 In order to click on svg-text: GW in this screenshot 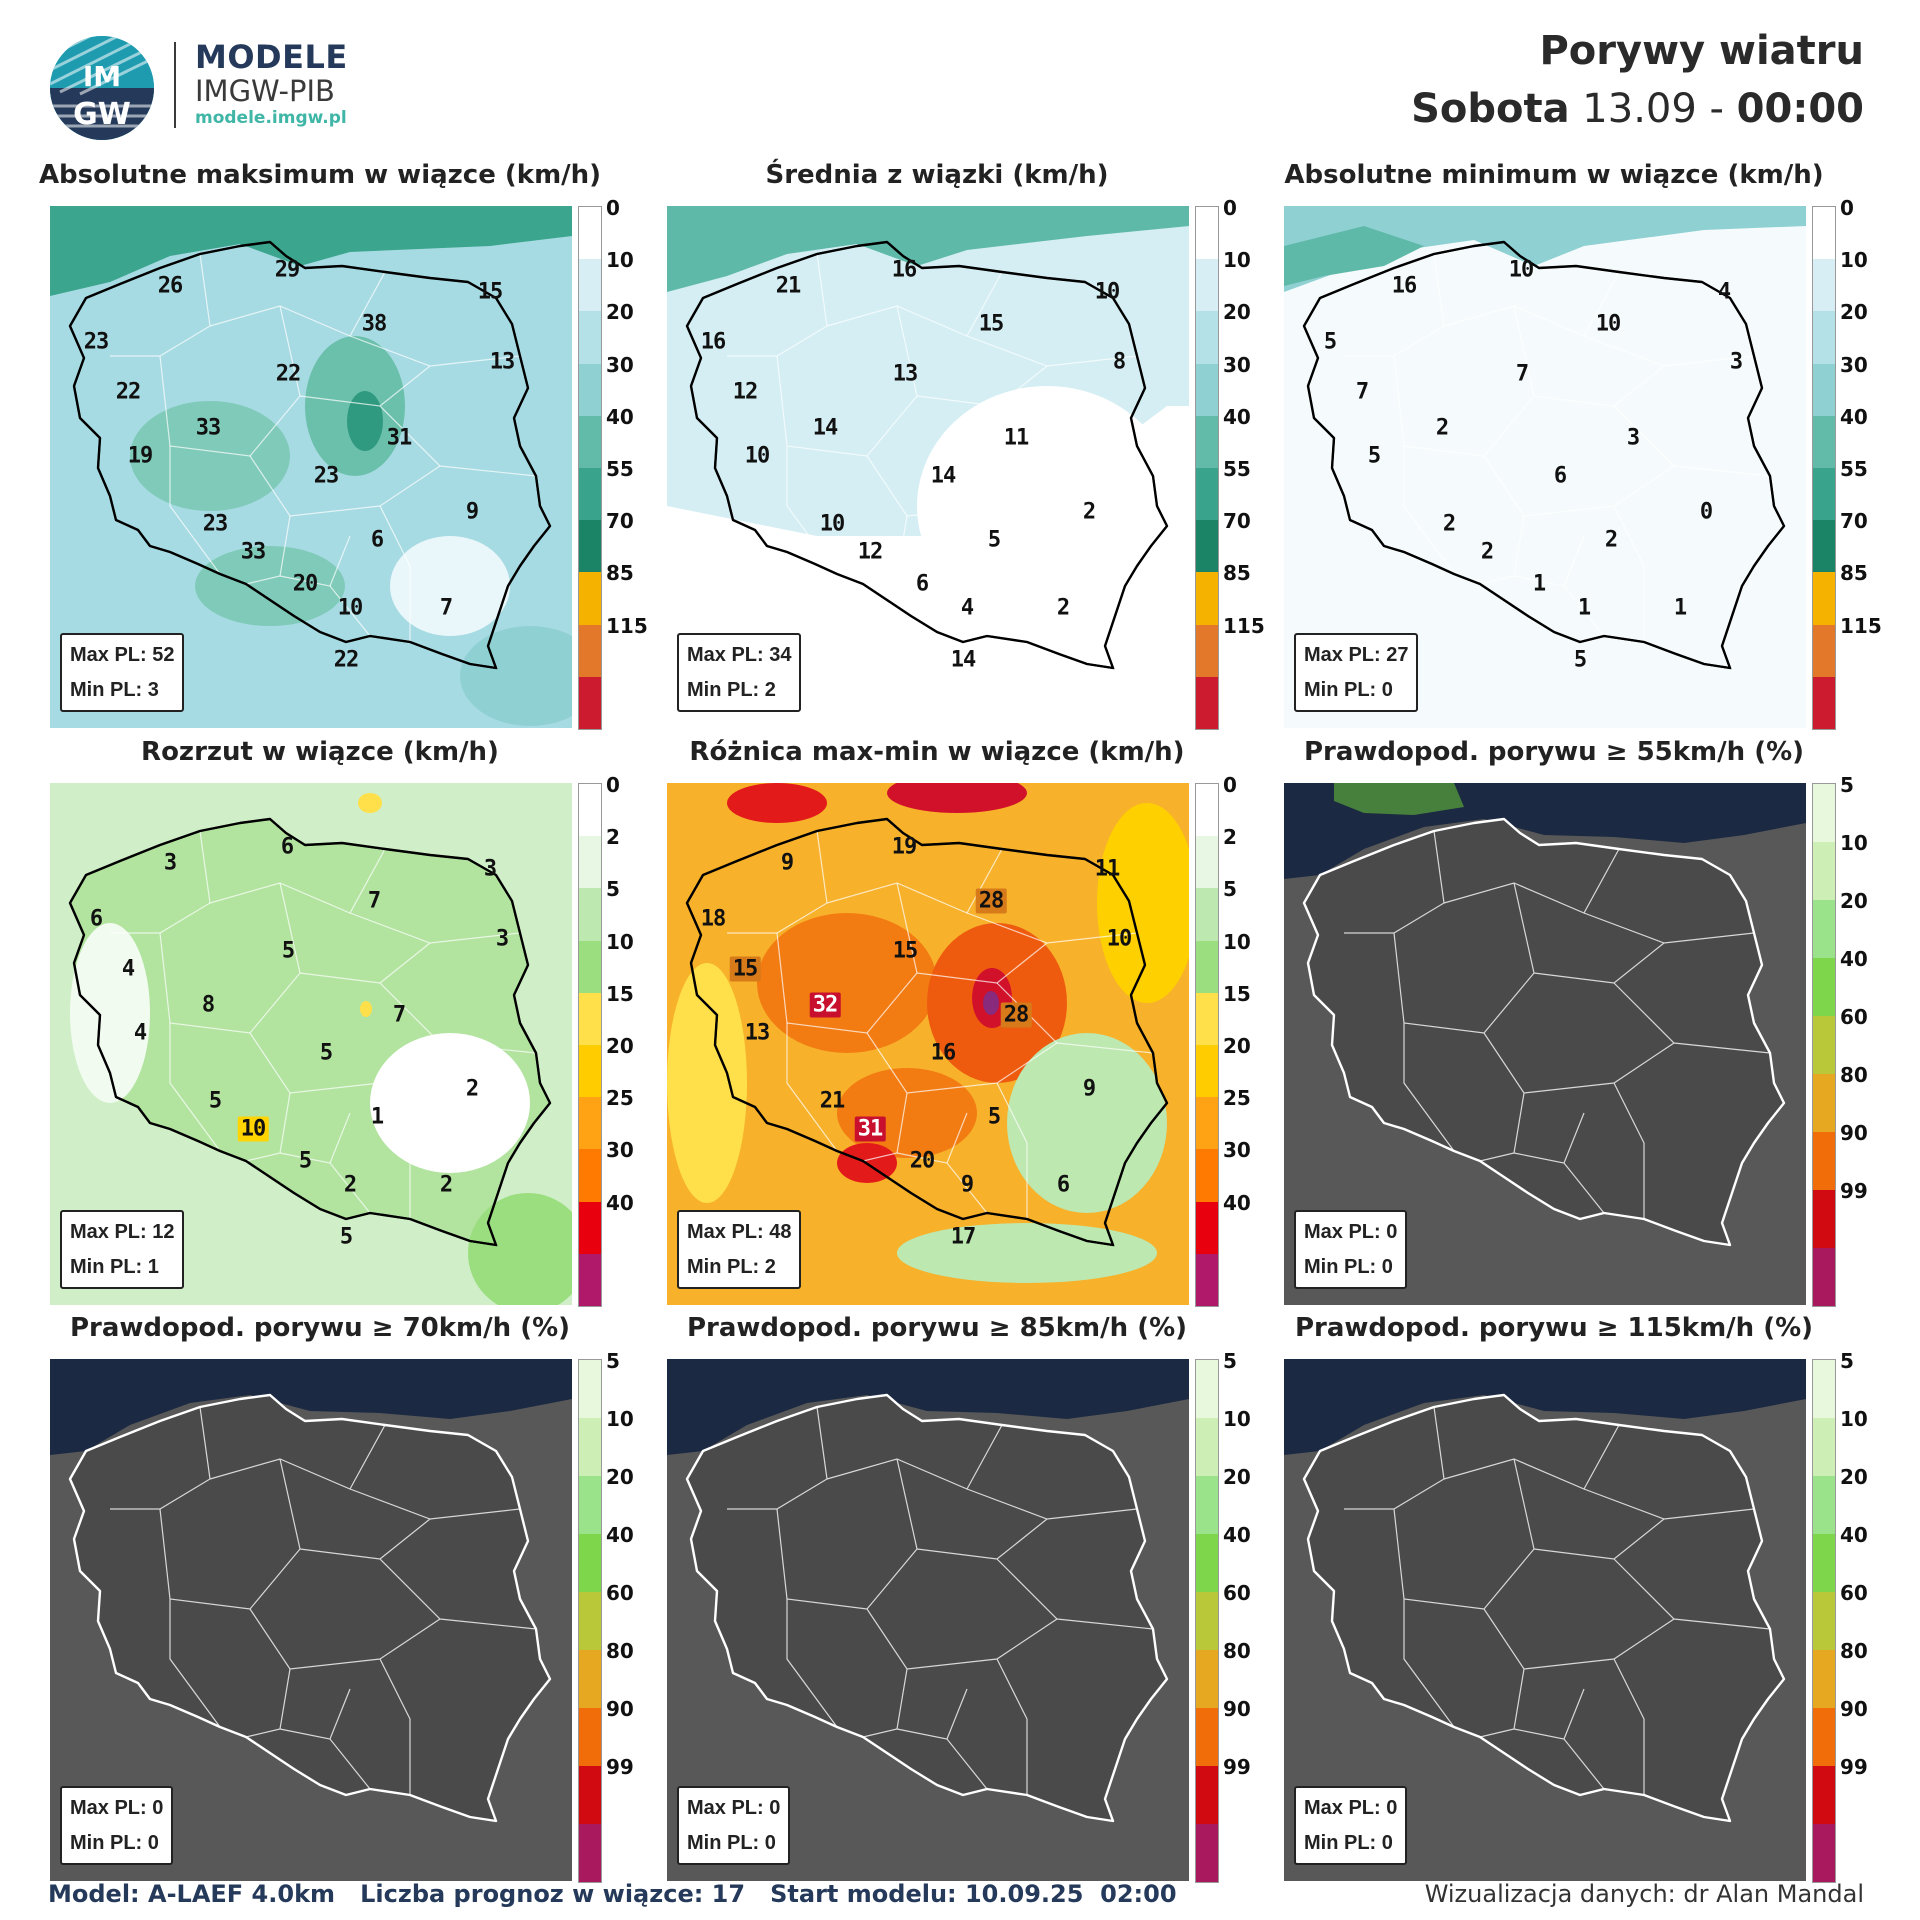, I will do `click(102, 114)`.